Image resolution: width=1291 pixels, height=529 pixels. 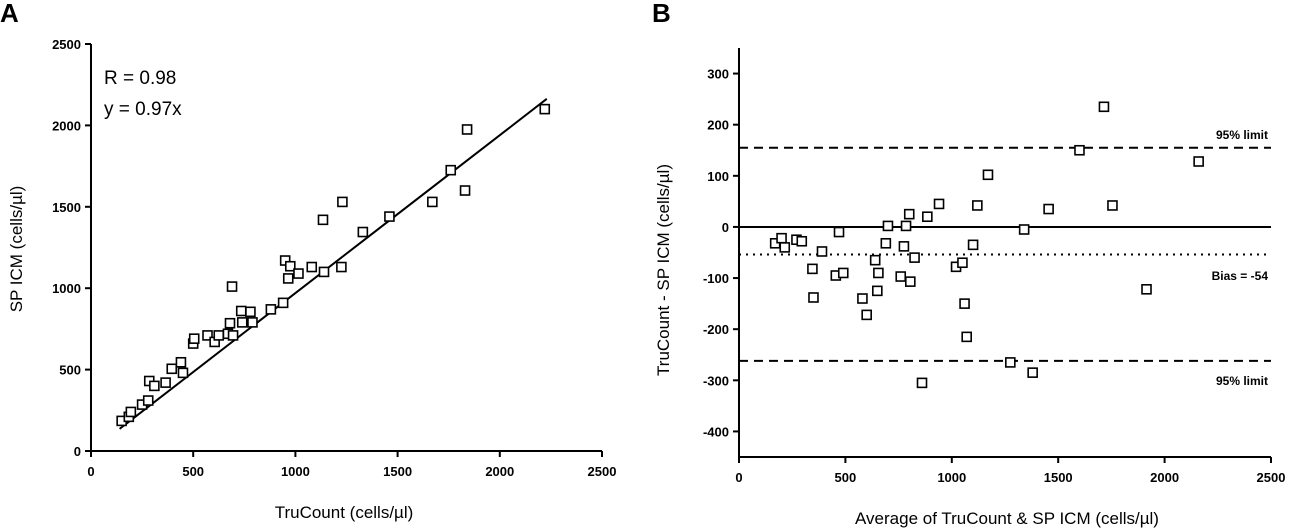 I want to click on y-tick-label: 500, so click(x=70, y=370).